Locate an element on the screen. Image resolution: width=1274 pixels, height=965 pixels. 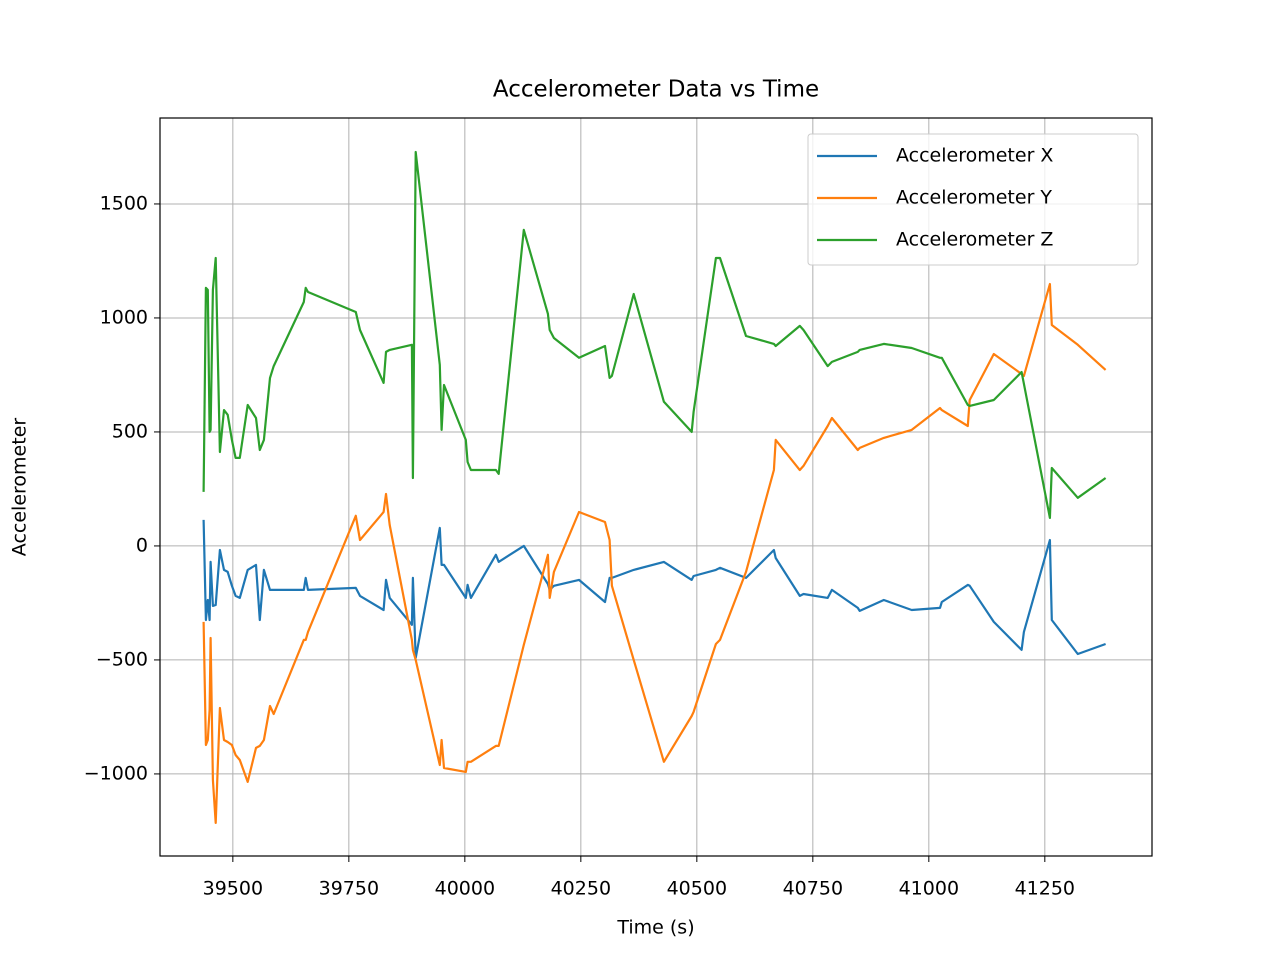
legend-label: Accelerometer X is located at coordinates (974, 156).